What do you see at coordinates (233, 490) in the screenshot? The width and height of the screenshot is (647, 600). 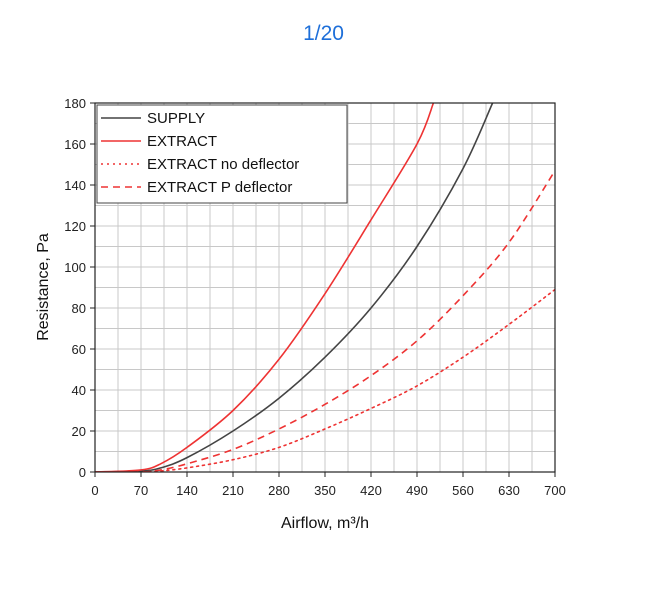 I see `x-tick-label: 210` at bounding box center [233, 490].